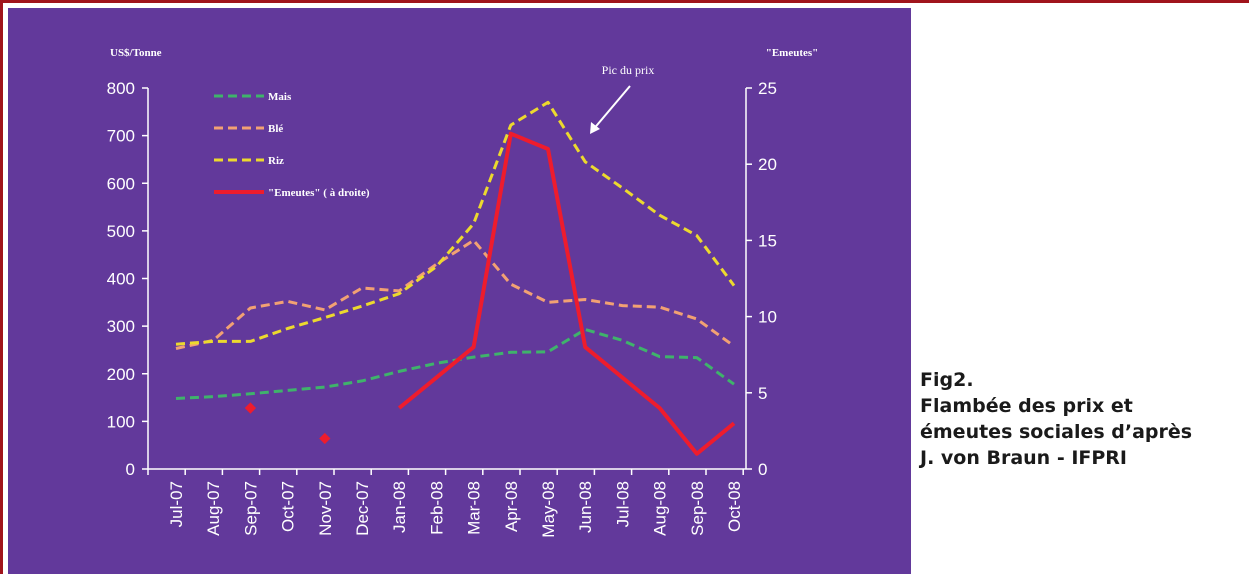 The height and width of the screenshot is (574, 1249). Describe the element at coordinates (734, 506) in the screenshot. I see `x-tick-label: Oct-08` at that location.